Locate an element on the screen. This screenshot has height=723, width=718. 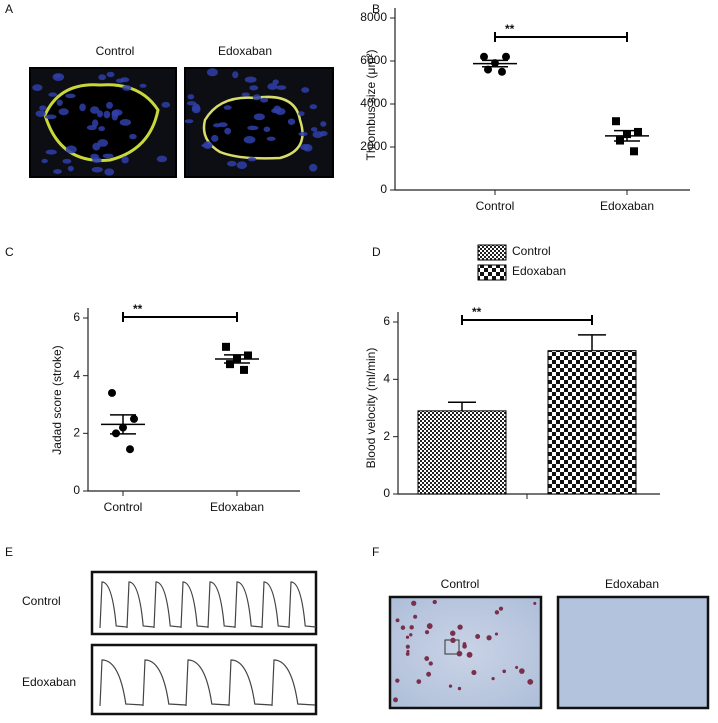
vessel is located at coordinates (101, 122).